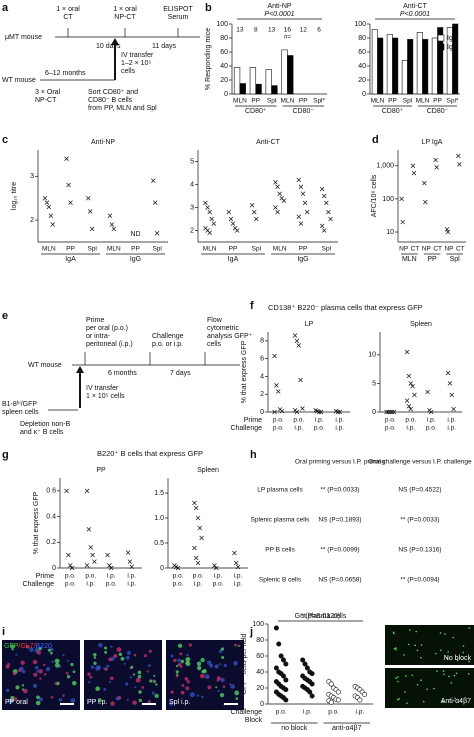 This screenshot has height=737, width=474. Describe the element at coordinates (135, 259) in the screenshot. I see `group-label: IgG` at that location.